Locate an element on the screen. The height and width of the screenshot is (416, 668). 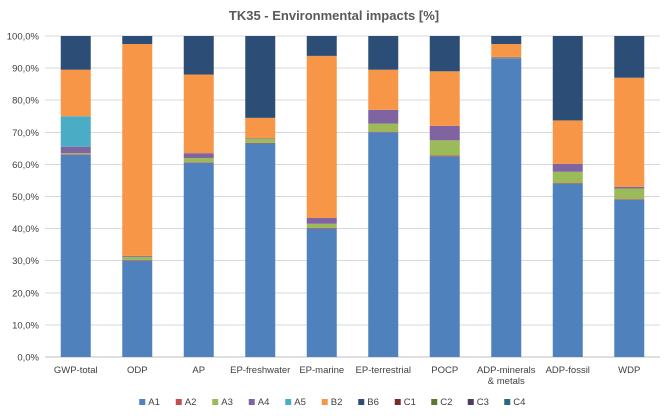
legend-swatch-a4 is located at coordinates (251, 402).